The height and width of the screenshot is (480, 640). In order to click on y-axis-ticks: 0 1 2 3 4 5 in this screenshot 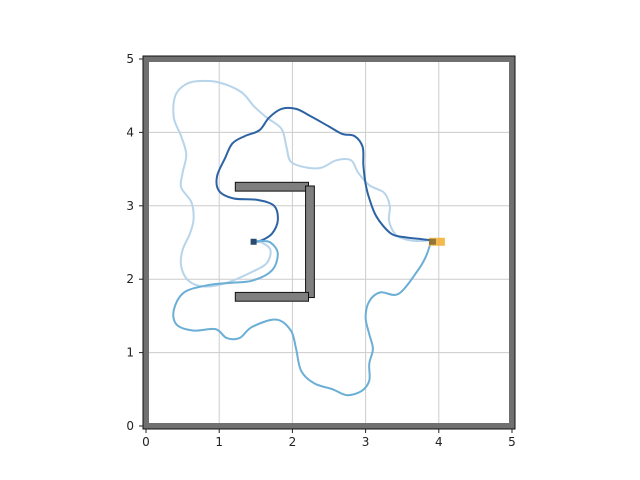, I will do `click(134, 242)`.